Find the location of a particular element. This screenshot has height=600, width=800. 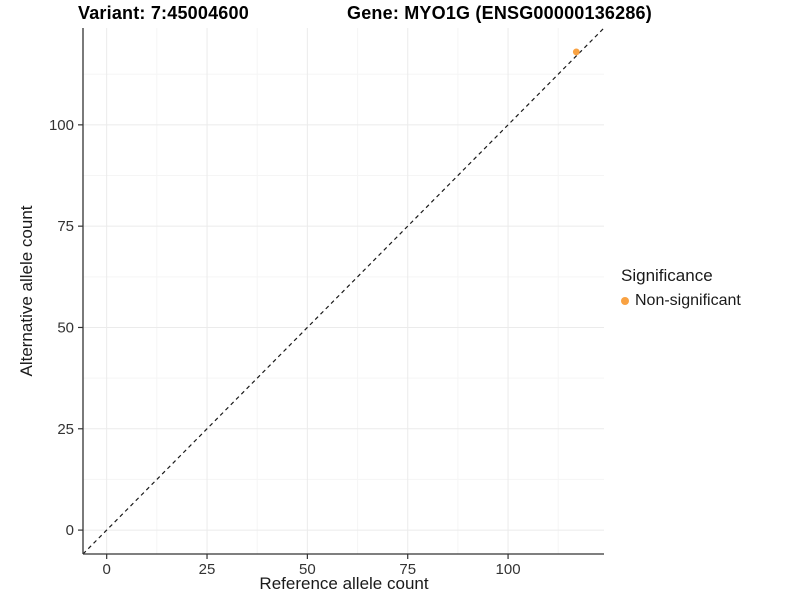

legend: Significance Non-significant is located at coordinates (681, 288).